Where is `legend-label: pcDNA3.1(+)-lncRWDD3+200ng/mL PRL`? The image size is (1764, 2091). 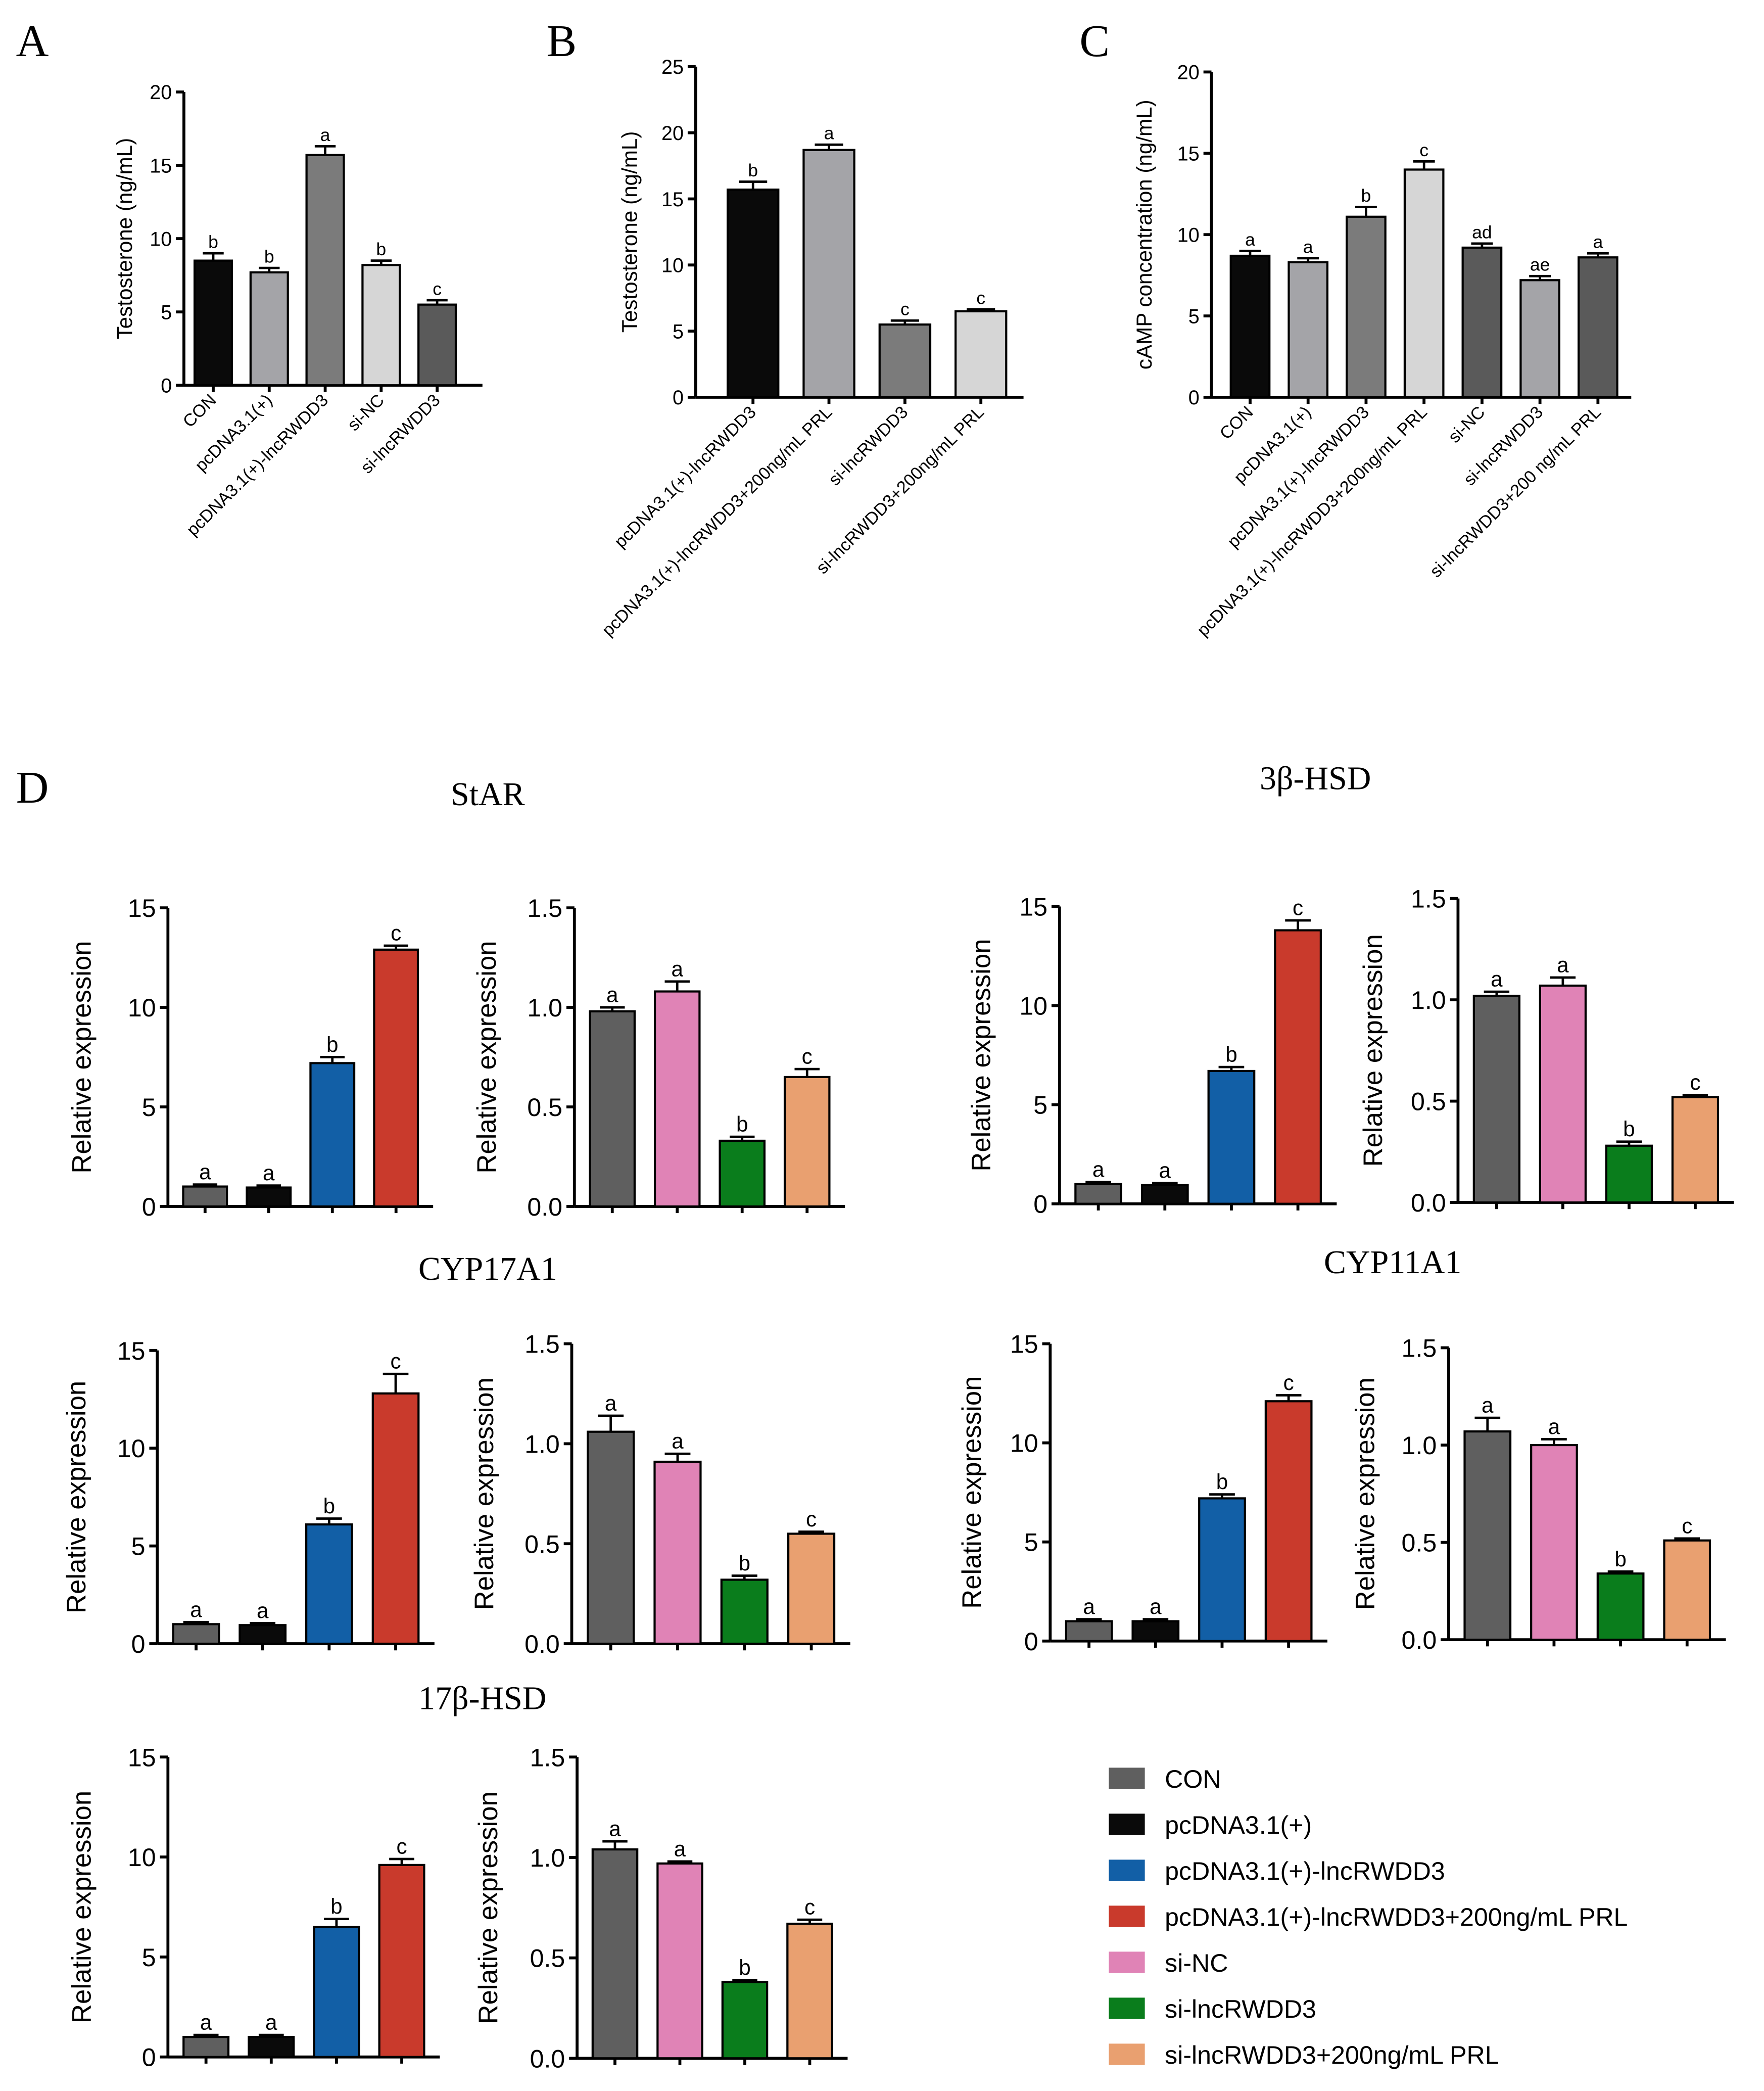 legend-label: pcDNA3.1(+)-lncRWDD3+200ng/mL PRL is located at coordinates (1397, 1917).